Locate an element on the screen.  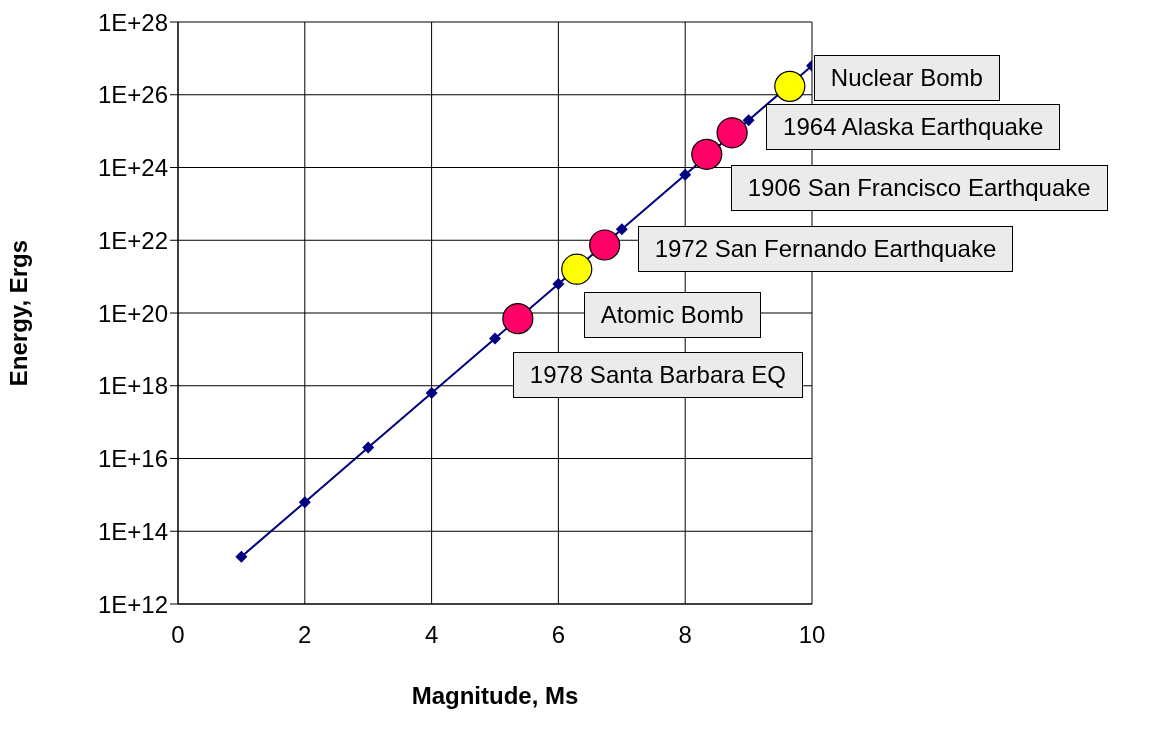
annotation: 1972 San Fernando Earthquake is located at coordinates (825, 249).